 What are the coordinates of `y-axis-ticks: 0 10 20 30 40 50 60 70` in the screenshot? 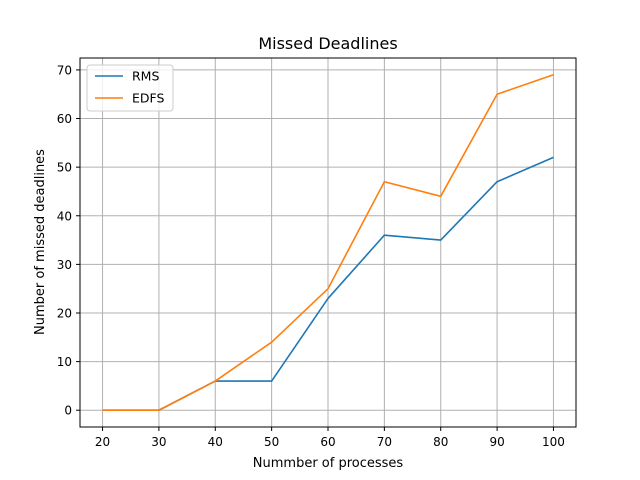 It's located at (68, 240).